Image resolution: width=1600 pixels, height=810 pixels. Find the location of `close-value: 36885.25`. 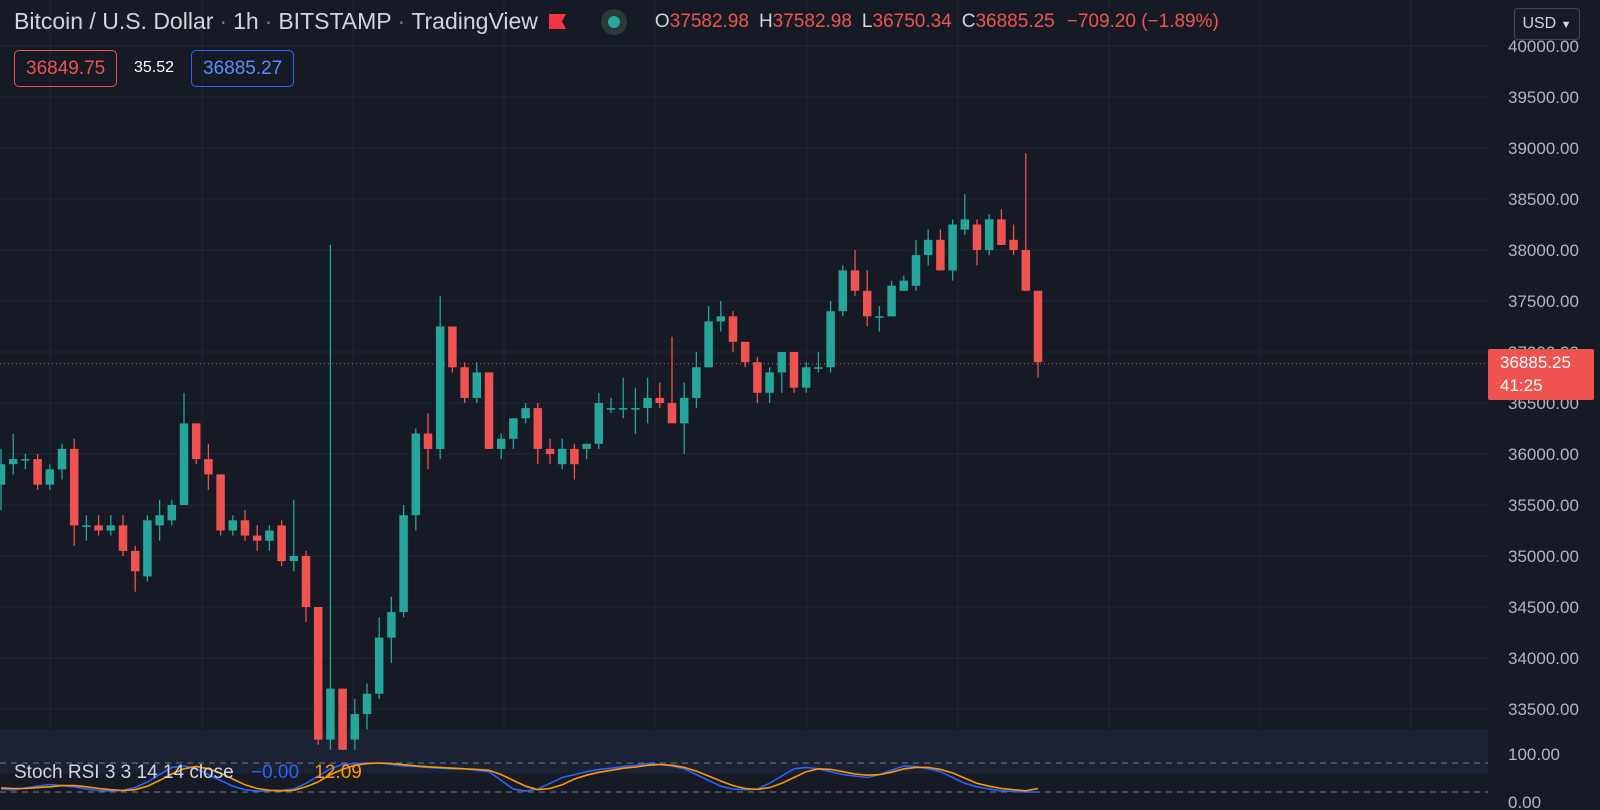

close-value: 36885.25 is located at coordinates (1015, 21).